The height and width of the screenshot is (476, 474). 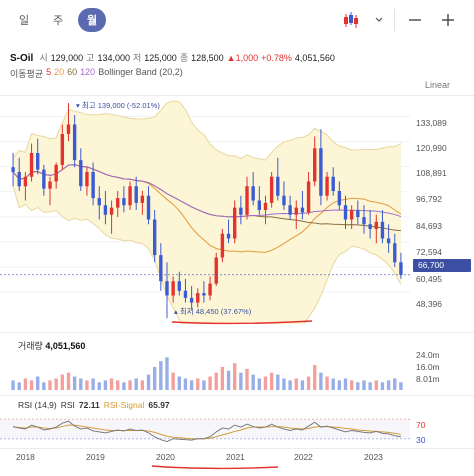 What do you see at coordinates (124, 405) in the screenshot?
I see `rsi-signal-name: RSI-Signal` at bounding box center [124, 405].